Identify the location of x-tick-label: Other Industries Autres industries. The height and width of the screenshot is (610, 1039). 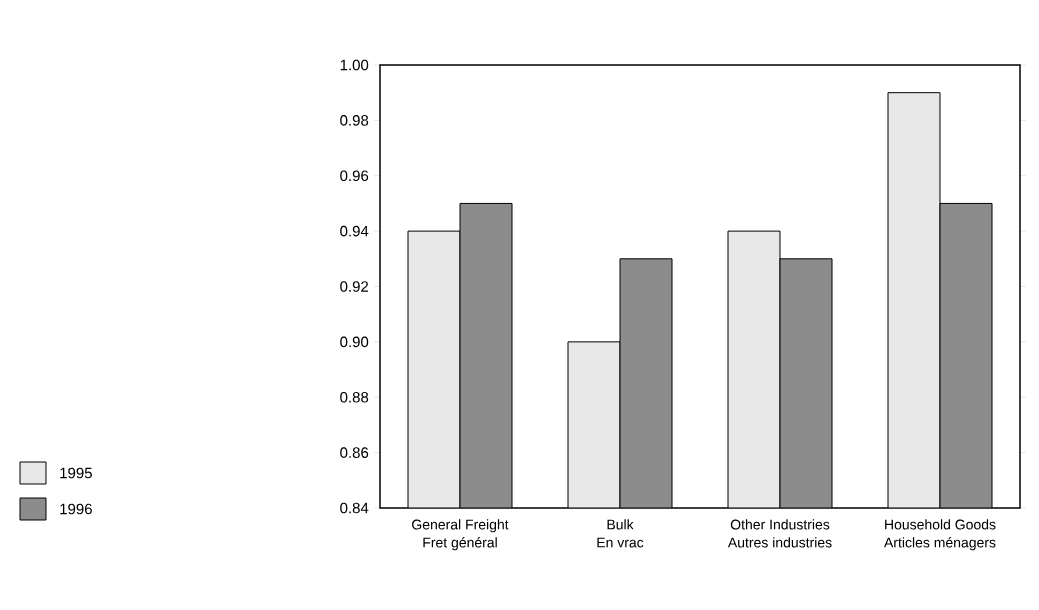
(779, 533).